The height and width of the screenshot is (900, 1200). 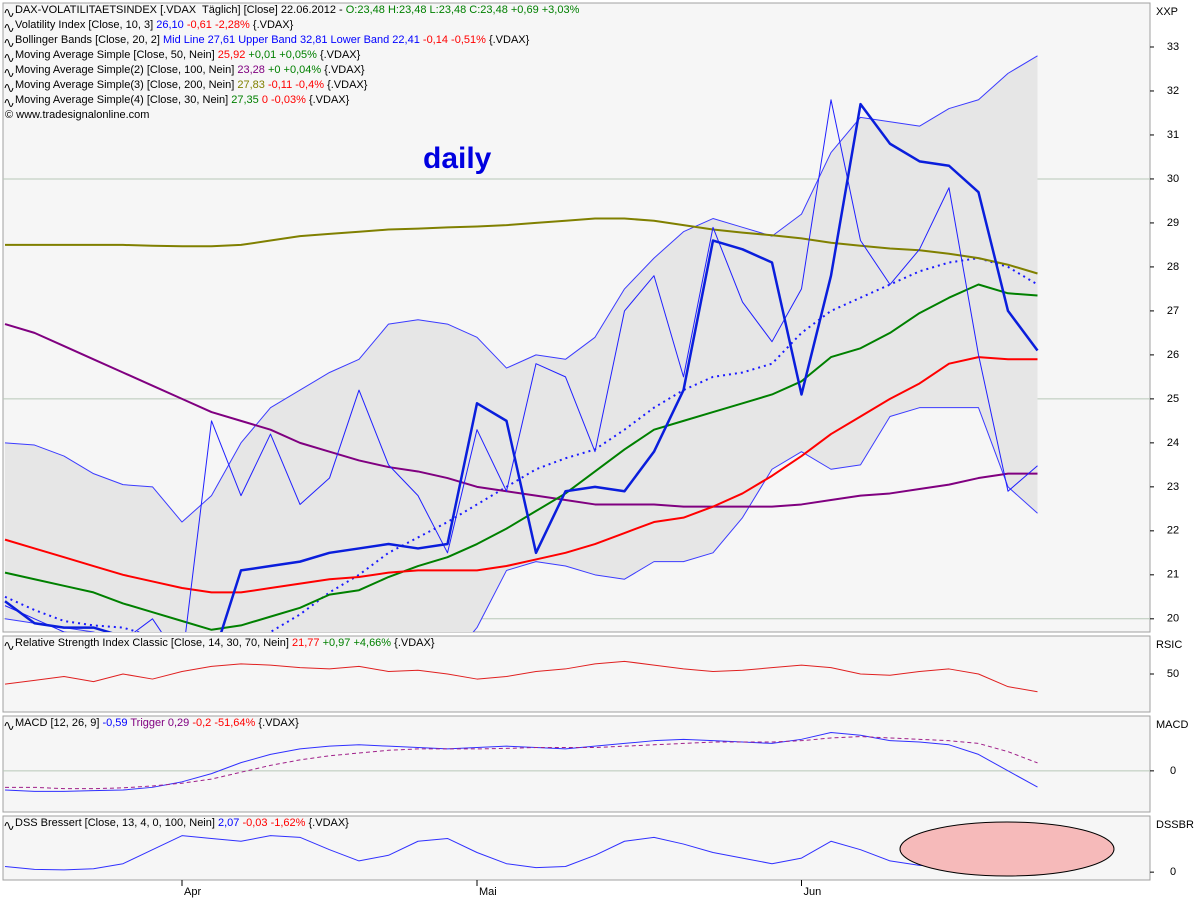 I want to click on legend-segment: -0,11 -0,4%, so click(x=297, y=85).